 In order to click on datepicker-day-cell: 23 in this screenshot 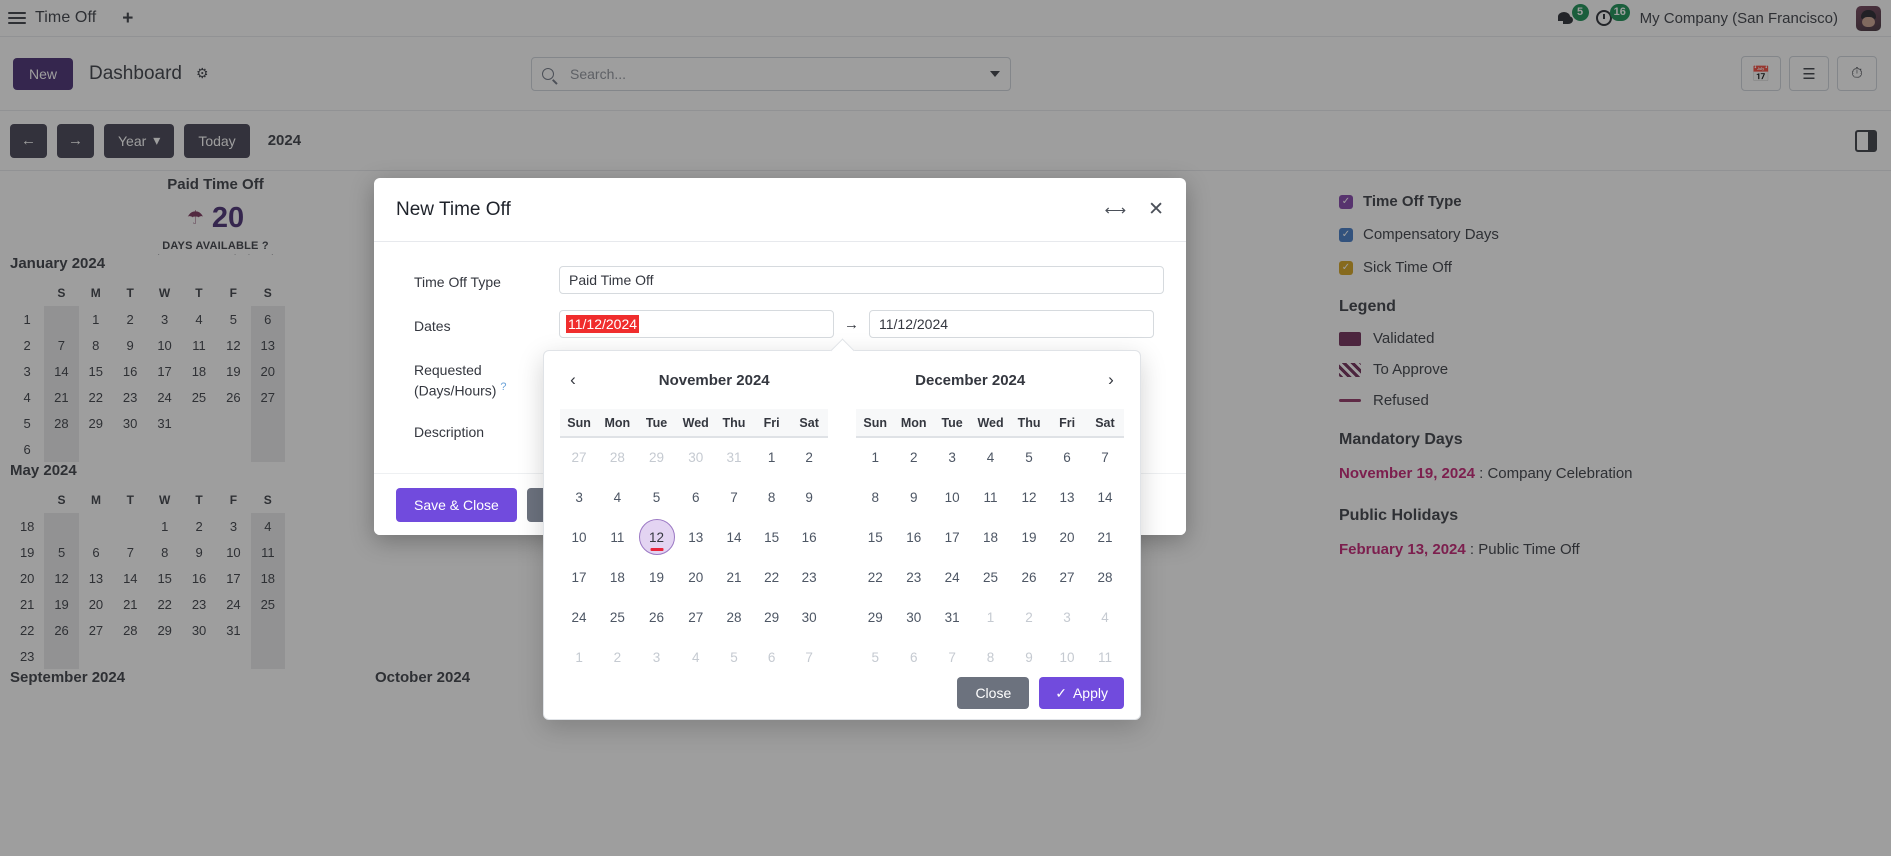, I will do `click(914, 577)`.